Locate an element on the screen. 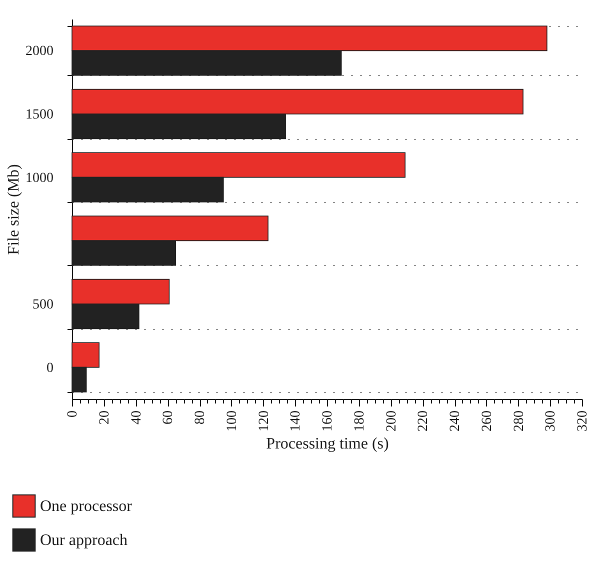 This screenshot has width=610, height=577. x-tick-label: 60 is located at coordinates (168, 417).